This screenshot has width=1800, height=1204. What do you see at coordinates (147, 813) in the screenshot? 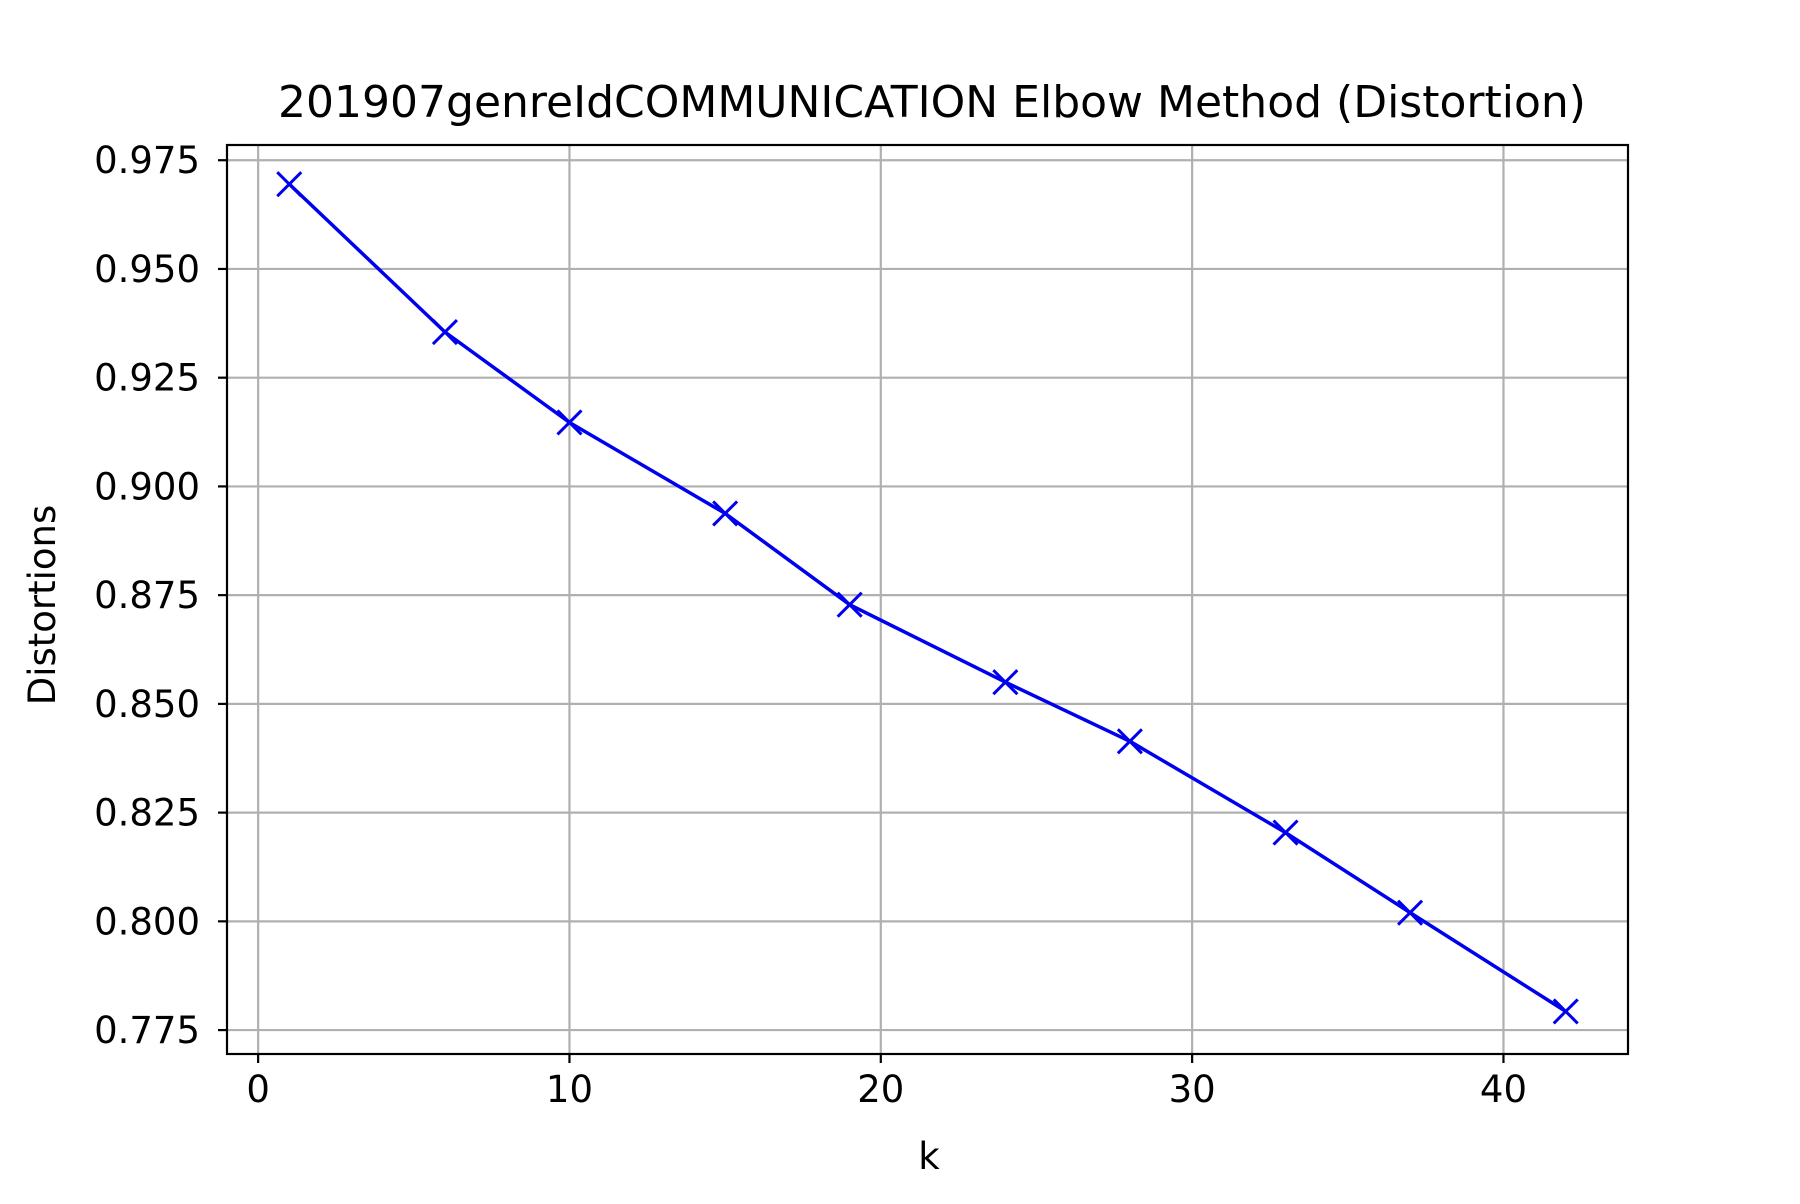
I see `y-tick-label: 0.825` at bounding box center [147, 813].